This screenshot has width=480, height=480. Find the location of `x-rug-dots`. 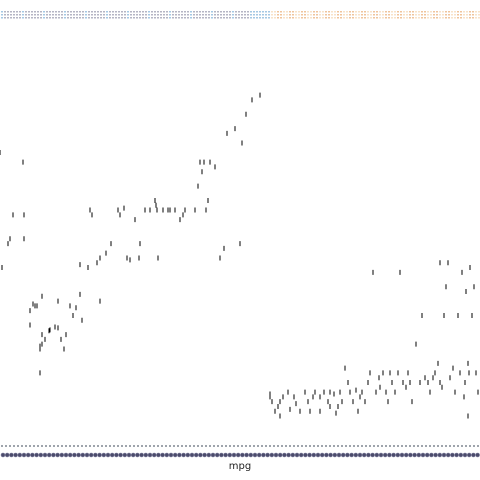

x-rug-dots is located at coordinates (240, 446).